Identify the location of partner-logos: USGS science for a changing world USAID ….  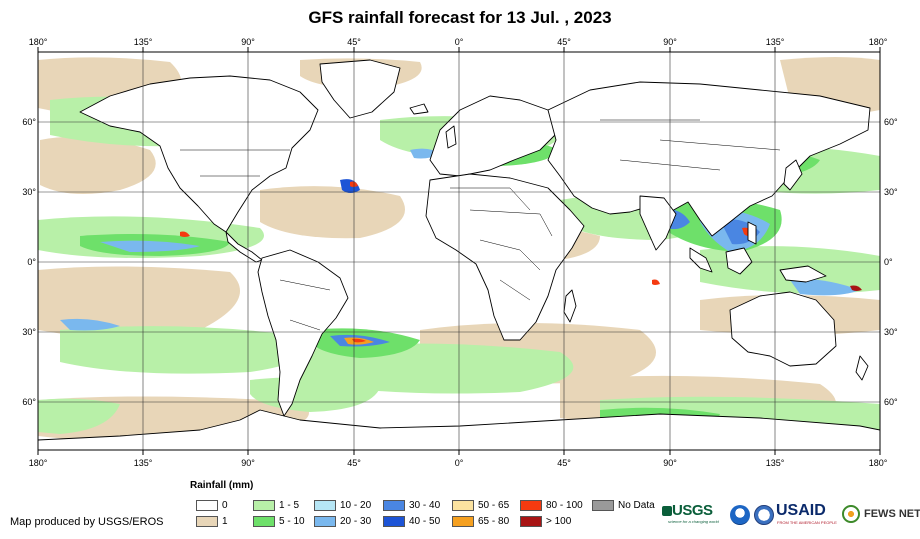
(791, 515).